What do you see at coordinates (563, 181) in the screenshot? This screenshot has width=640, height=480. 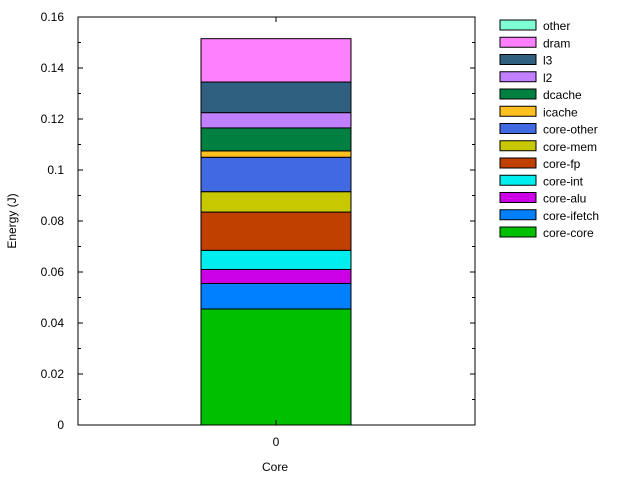 I see `legend-label-core-int: core-int` at bounding box center [563, 181].